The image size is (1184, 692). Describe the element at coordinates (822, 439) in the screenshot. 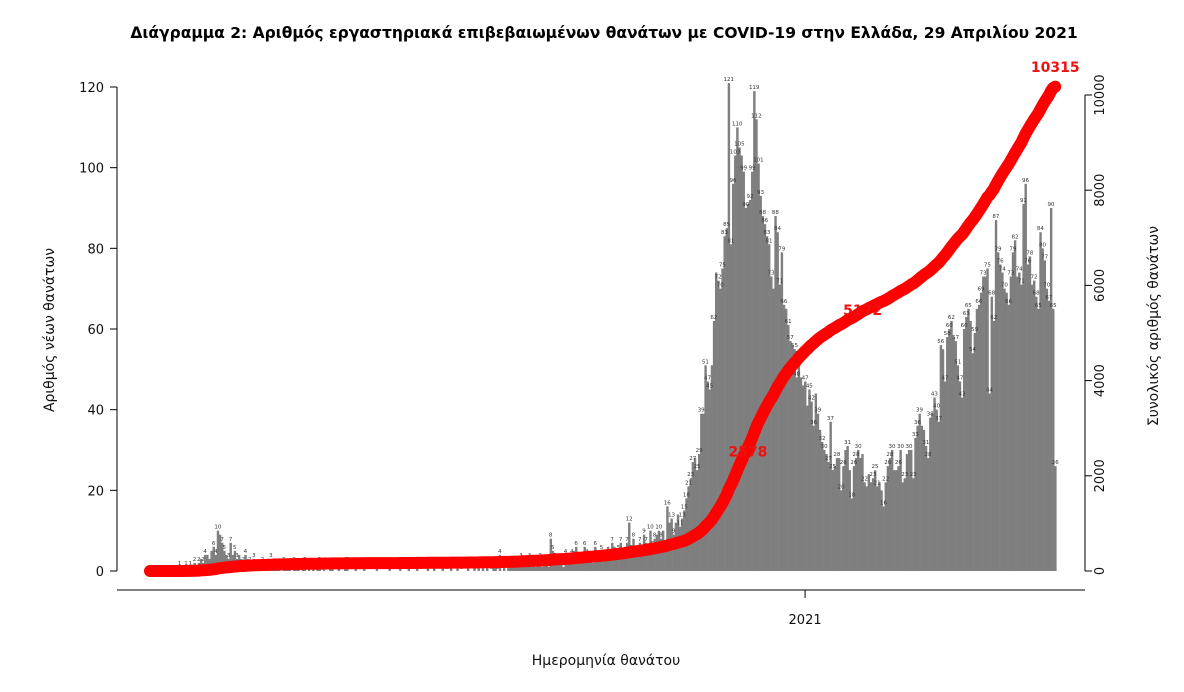

I see `bar-label: 32` at that location.